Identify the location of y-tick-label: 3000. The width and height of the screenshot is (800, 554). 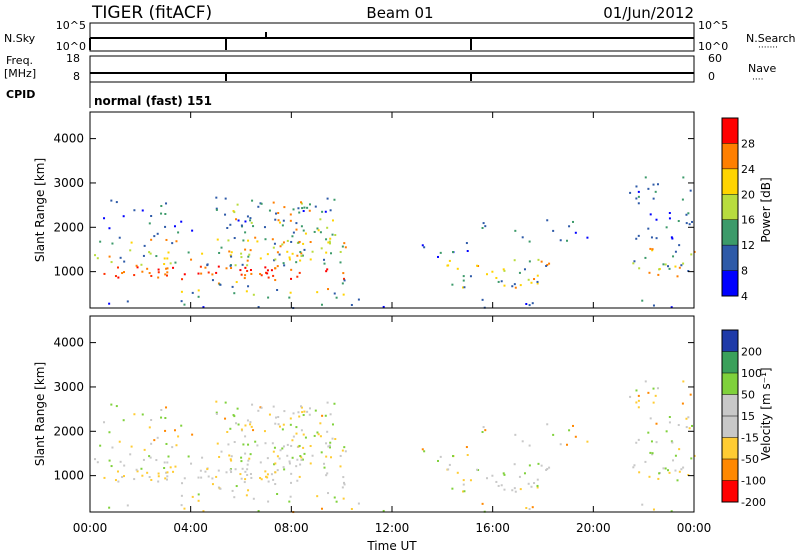
(68, 387).